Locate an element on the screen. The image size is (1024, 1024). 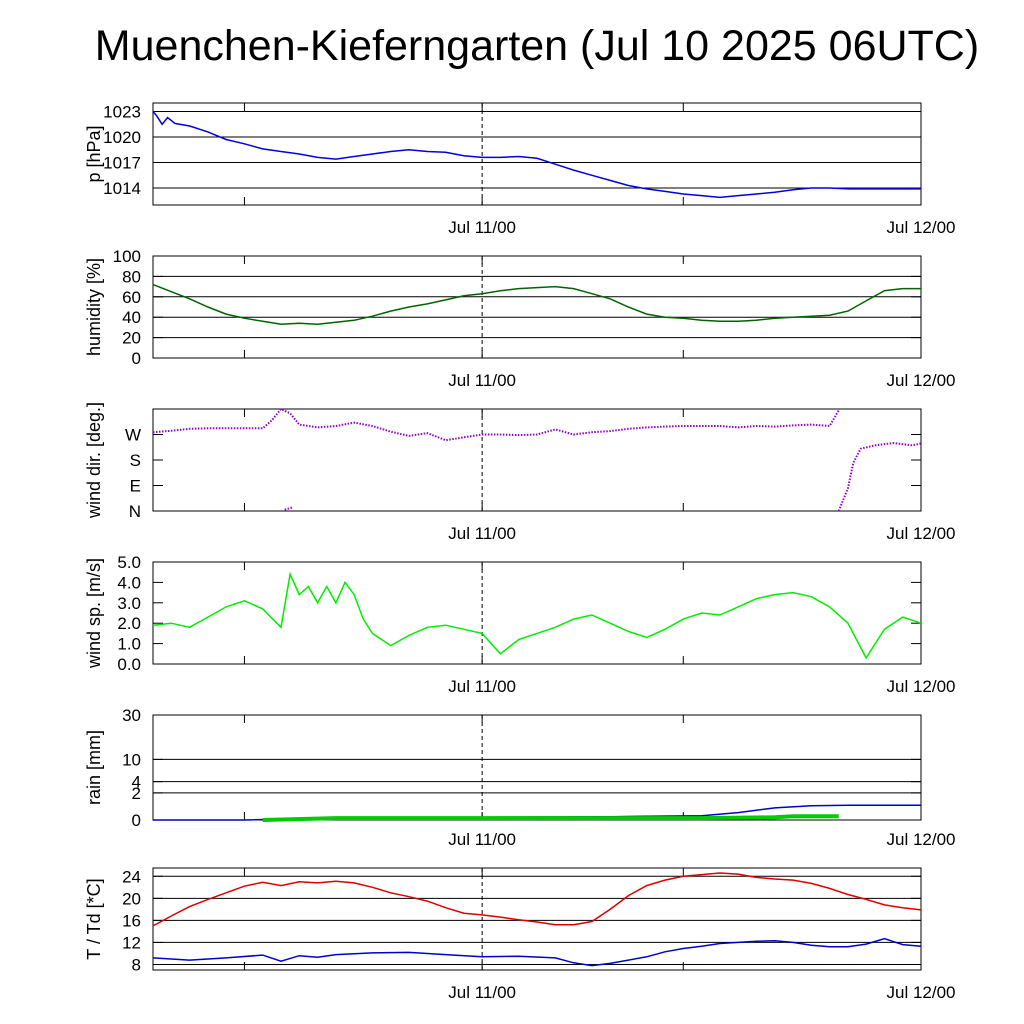
humidity-frame is located at coordinates (537, 307).